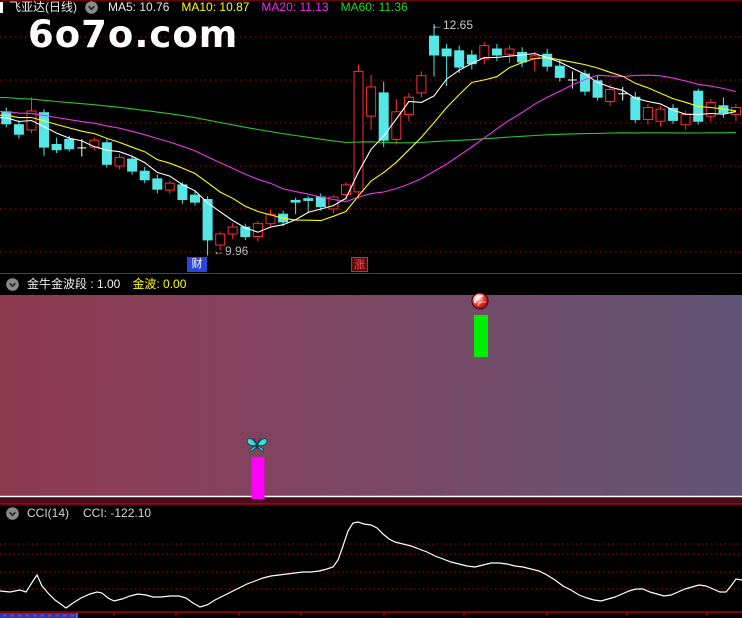 The image size is (742, 618). Describe the element at coordinates (133, 34) in the screenshot. I see `watermark: 6o7o.com` at that location.